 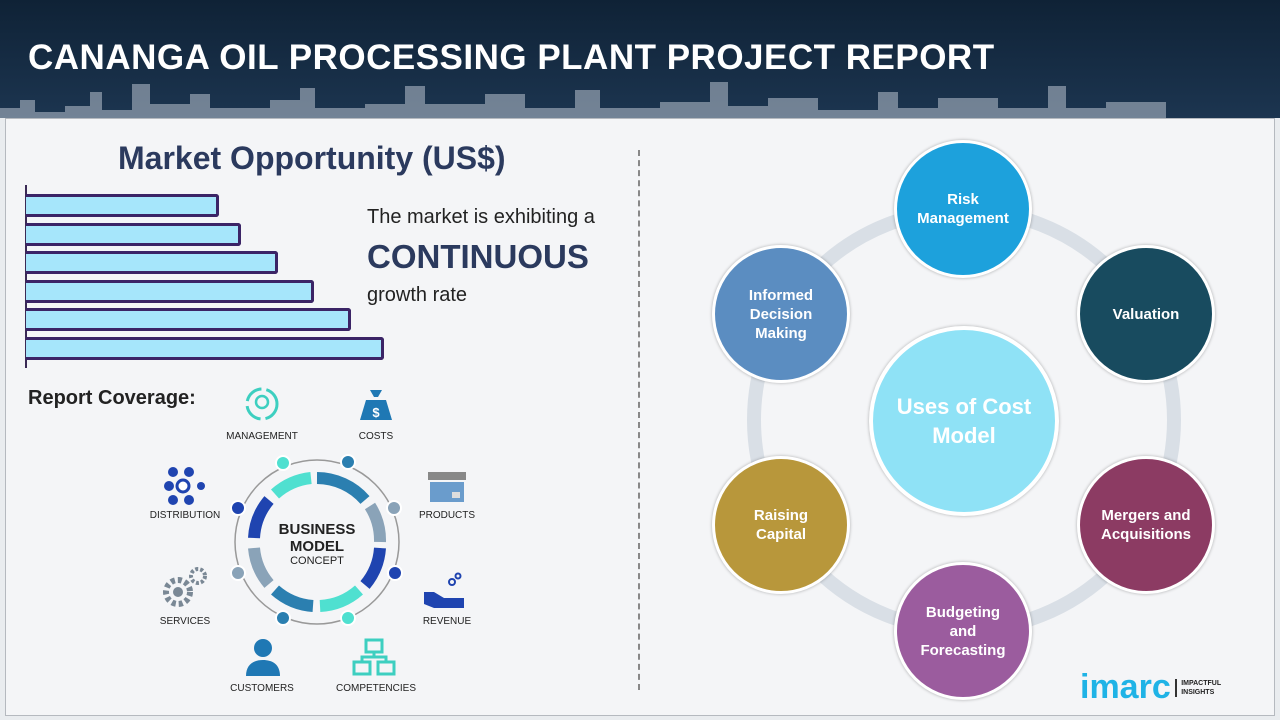 I want to click on business-model-ring: BUSINESS MODEL CONCEPT, so click(x=316, y=540).